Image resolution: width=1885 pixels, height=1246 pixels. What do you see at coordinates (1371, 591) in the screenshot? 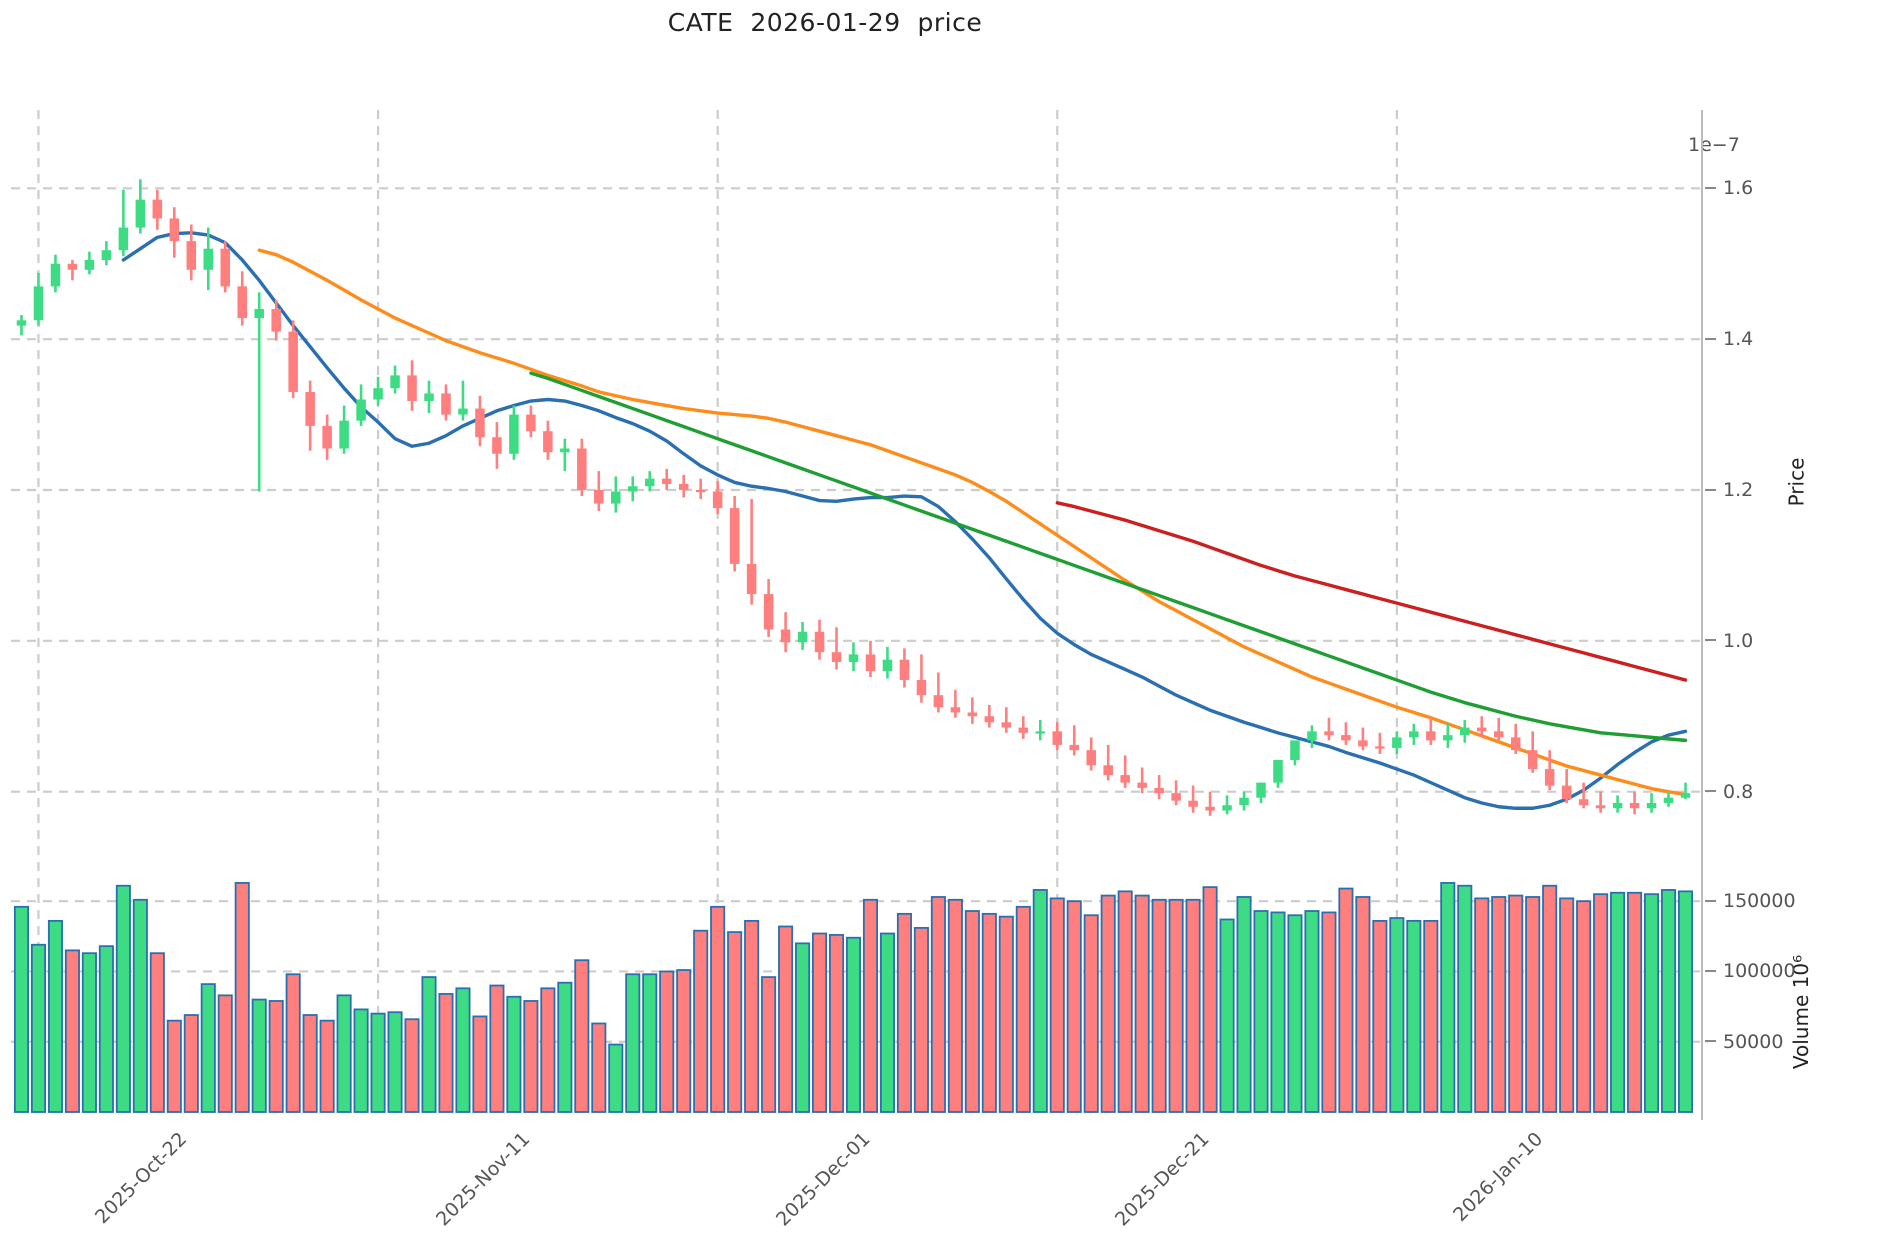
I see `ma-line` at bounding box center [1371, 591].